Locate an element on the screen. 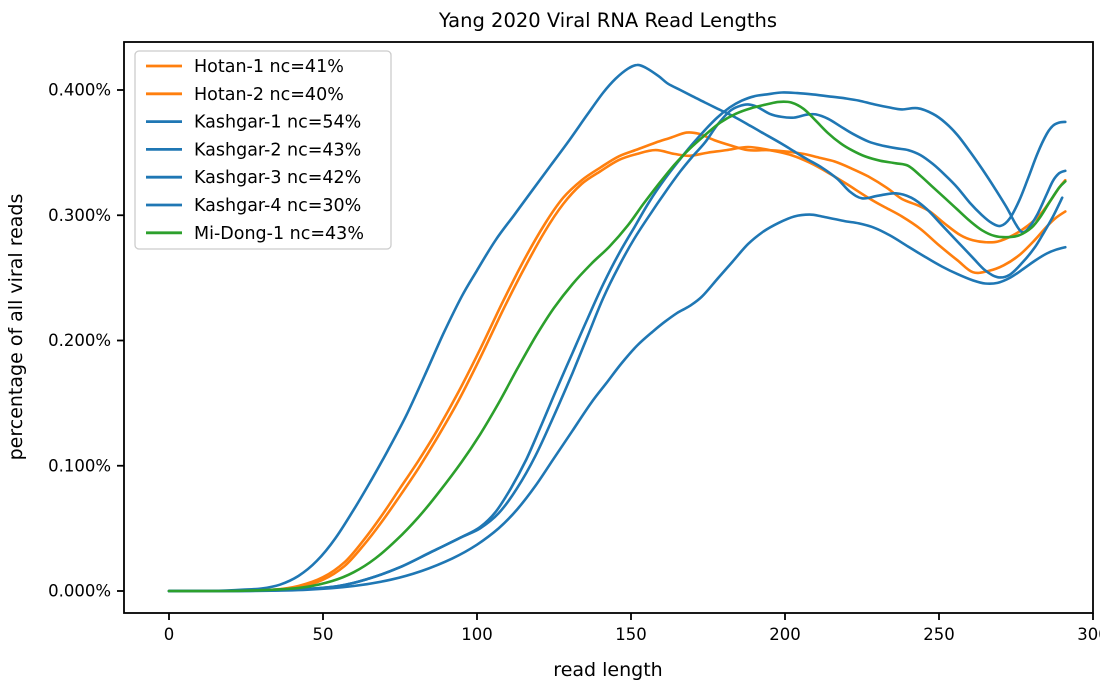 The image size is (1100, 688). legend-item-mi-dong-1: Mi-Dong-1 nc=43% is located at coordinates (255, 234).